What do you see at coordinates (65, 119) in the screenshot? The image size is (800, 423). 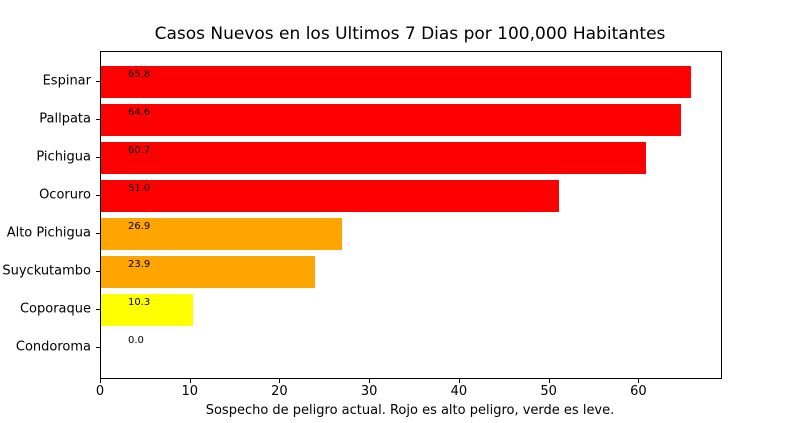 I see `y-tick-label-pallpata: Pallpata` at bounding box center [65, 119].